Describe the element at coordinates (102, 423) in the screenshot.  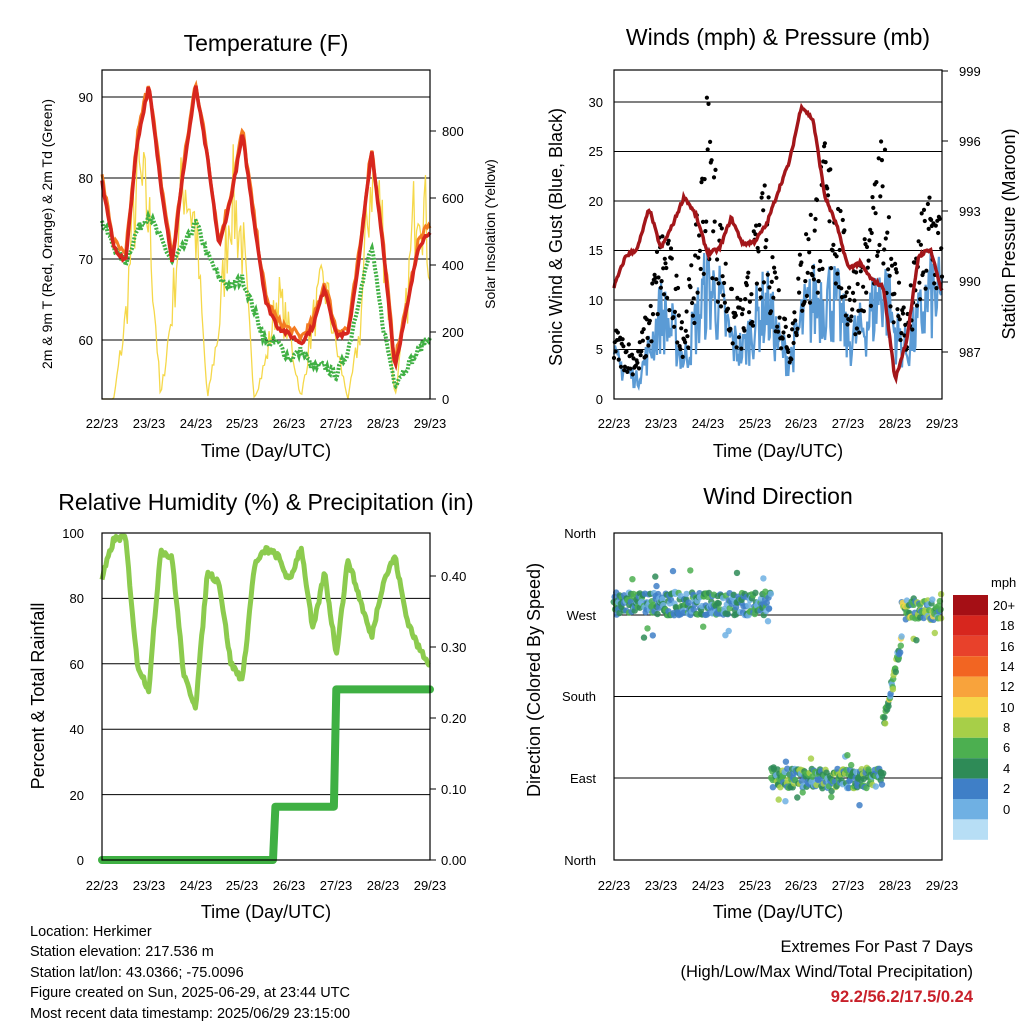
I see `x-tick: 22/23` at that location.